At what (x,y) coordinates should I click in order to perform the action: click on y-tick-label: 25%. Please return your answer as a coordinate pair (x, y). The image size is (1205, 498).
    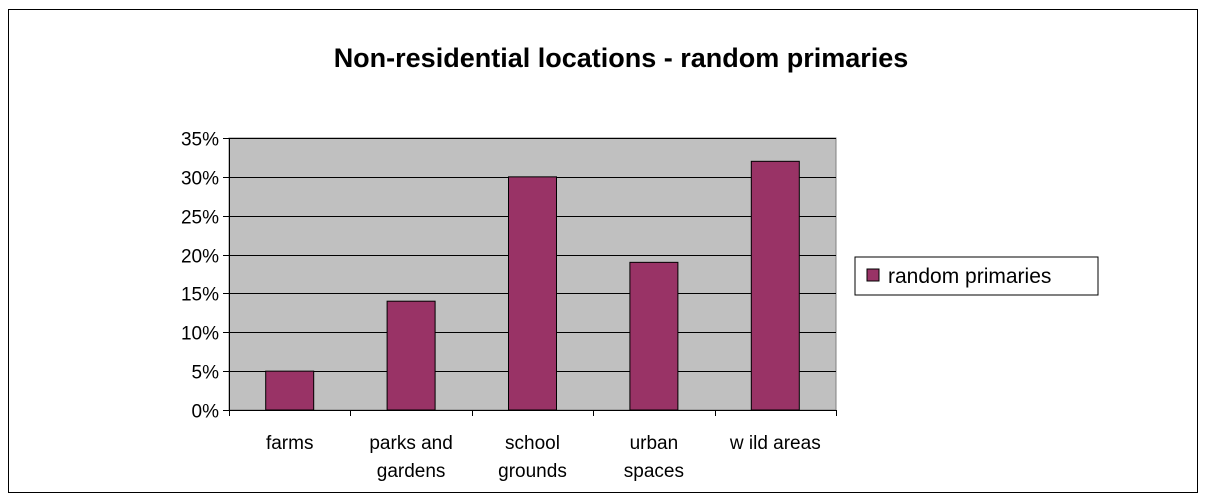
    Looking at the image, I should click on (200, 218).